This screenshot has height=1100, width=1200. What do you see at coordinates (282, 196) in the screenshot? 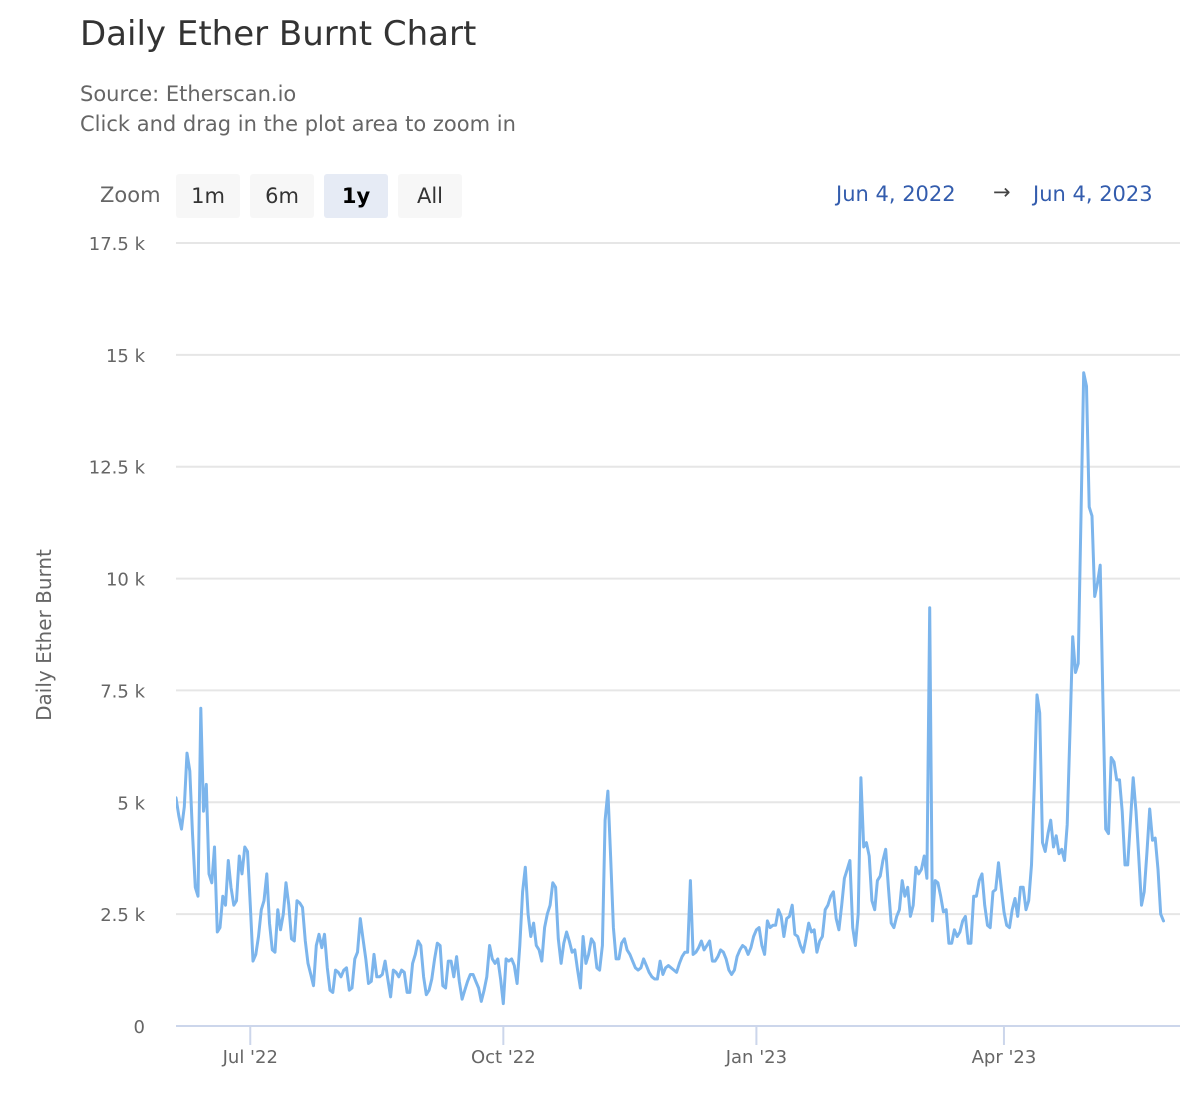
I see `zoom-6m-button: 6m` at bounding box center [282, 196].